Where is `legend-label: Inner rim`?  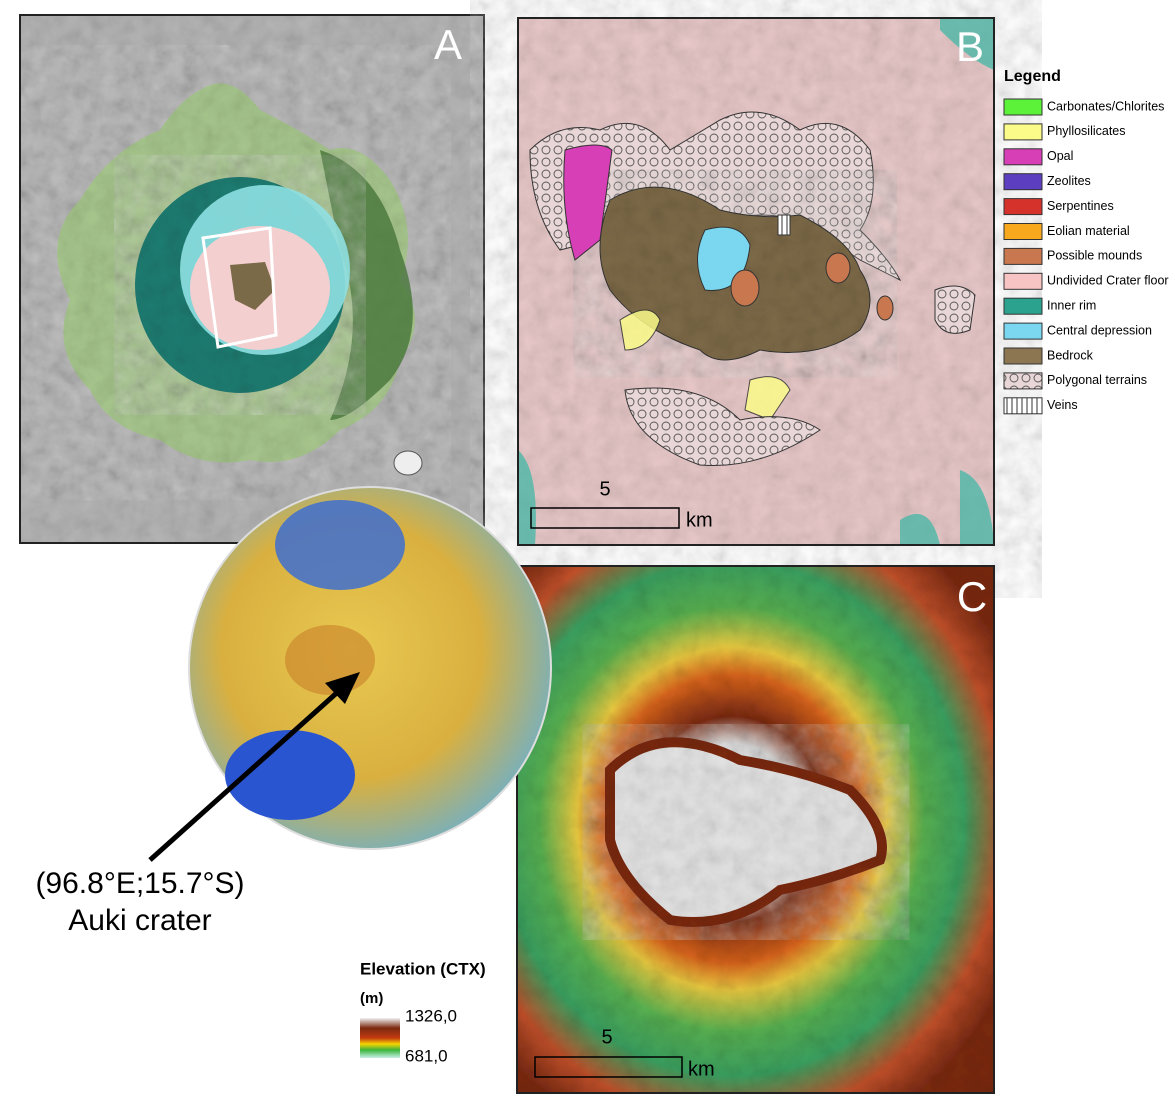 legend-label: Inner rim is located at coordinates (1071, 305).